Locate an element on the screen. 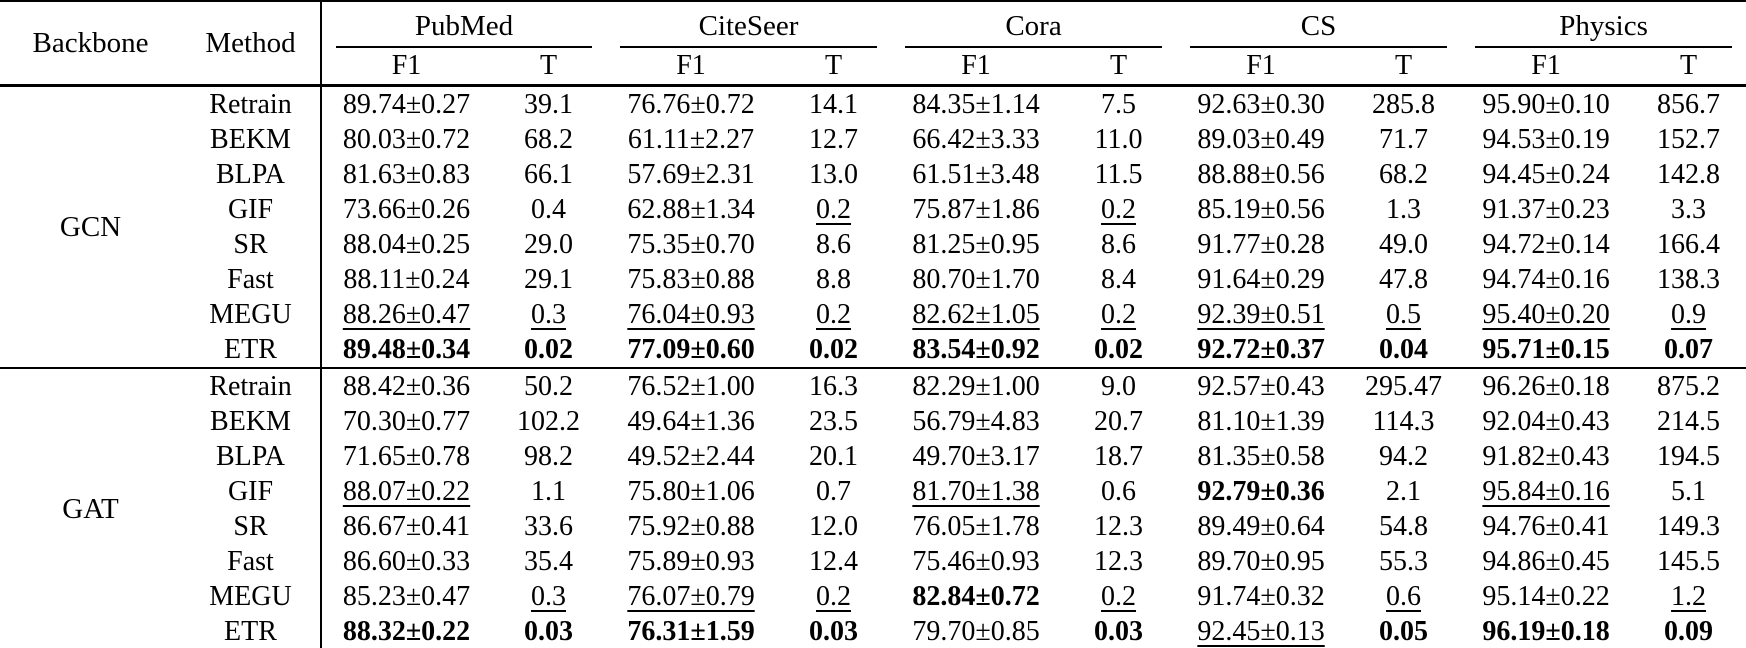 This screenshot has width=1746, height=648. group-header-physics: Physics is located at coordinates (1603, 24).